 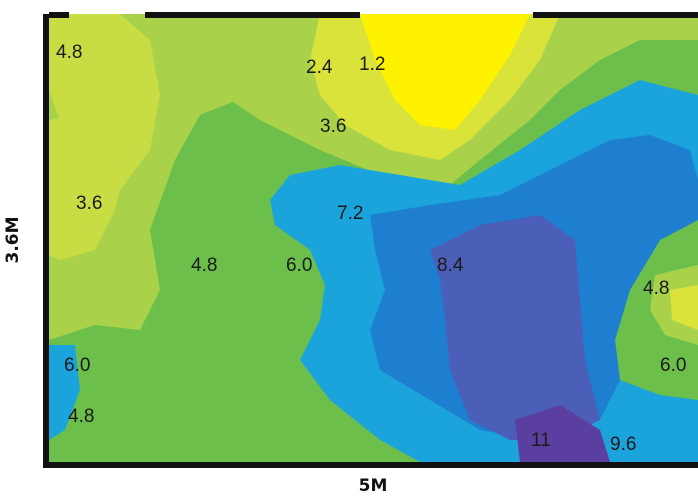 What do you see at coordinates (669, 67) in the screenshot?
I see `region-level-4-8-right-top` at bounding box center [669, 67].